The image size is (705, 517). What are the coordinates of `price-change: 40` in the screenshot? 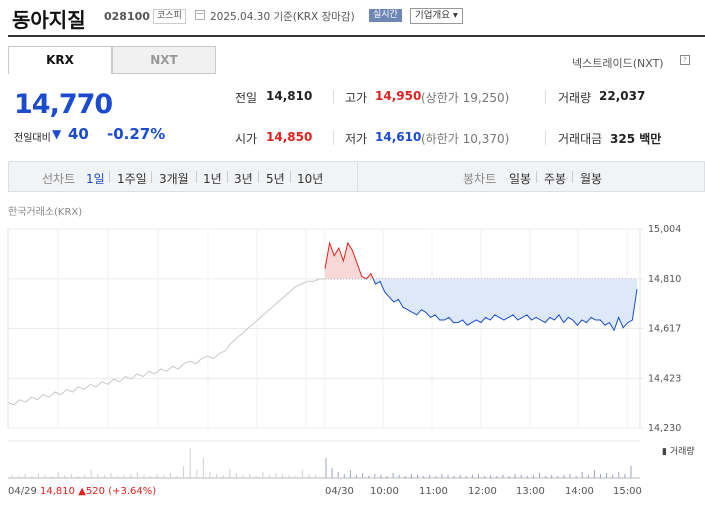 It's located at (78, 134).